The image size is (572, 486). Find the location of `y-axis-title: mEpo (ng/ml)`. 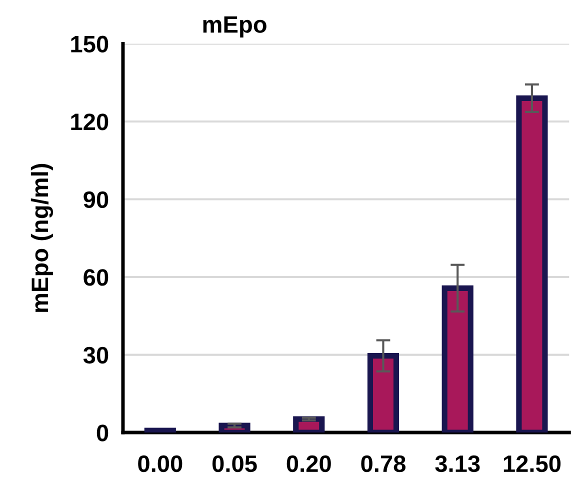

y-axis-title: mEpo (ng/ml) is located at coordinates (42, 238).